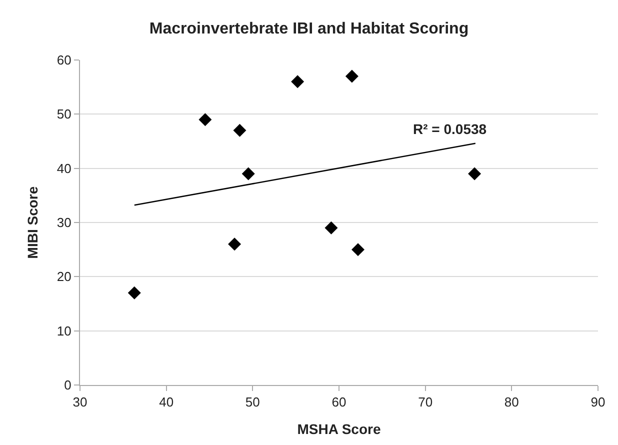 Image resolution: width=618 pixels, height=445 pixels. What do you see at coordinates (64, 330) in the screenshot?
I see `y-tick-label: 10` at bounding box center [64, 330].